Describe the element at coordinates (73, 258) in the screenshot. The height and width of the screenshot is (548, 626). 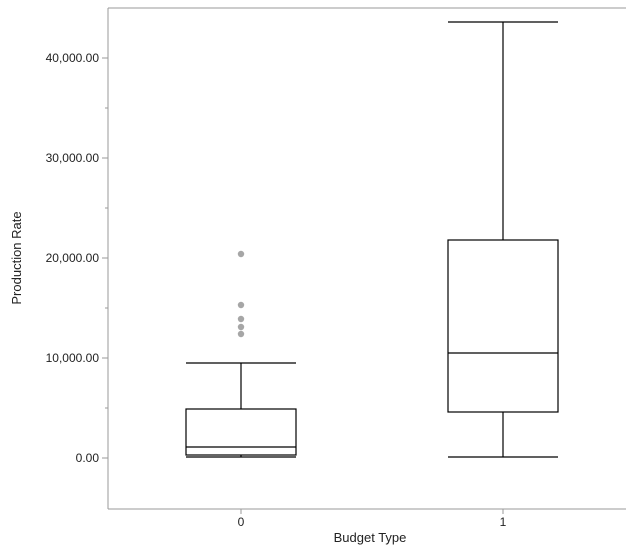
I see `y-tick-label: 20,000.00` at that location.